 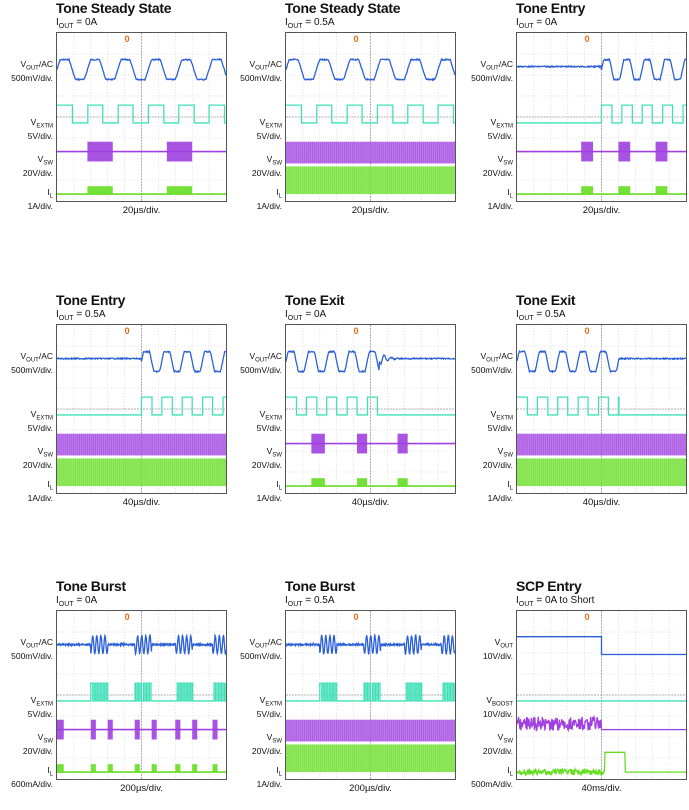 I want to click on channel-label: VBOOST 10V/div., so click(x=497, y=707).